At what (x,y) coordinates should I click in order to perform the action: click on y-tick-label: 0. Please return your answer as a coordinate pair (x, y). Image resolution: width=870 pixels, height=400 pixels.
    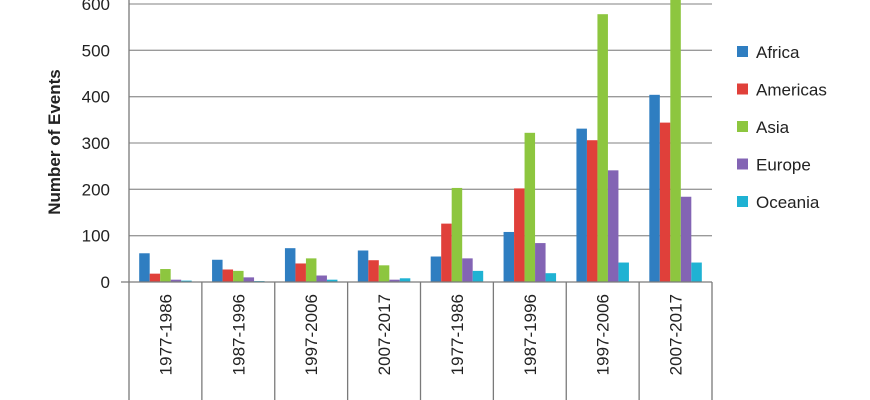
    Looking at the image, I should click on (105, 282).